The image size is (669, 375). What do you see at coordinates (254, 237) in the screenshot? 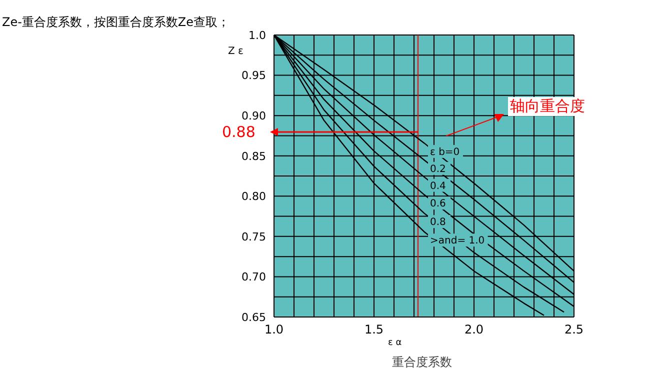
I see `y-tick-label: 0.75` at bounding box center [254, 237].